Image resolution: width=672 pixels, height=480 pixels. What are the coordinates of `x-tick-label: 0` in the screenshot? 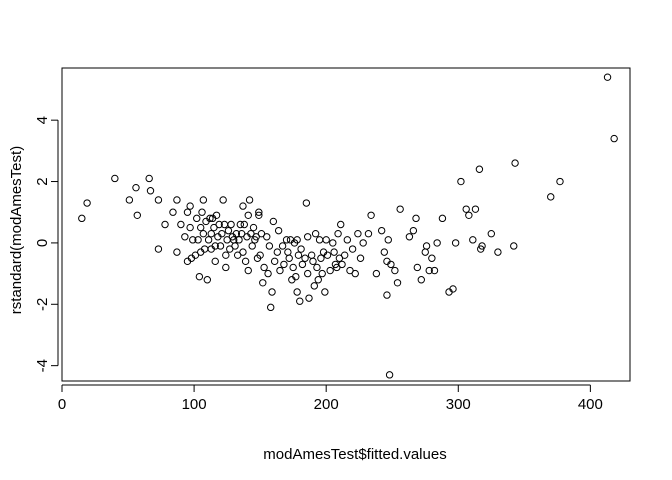 It's located at (62, 404).